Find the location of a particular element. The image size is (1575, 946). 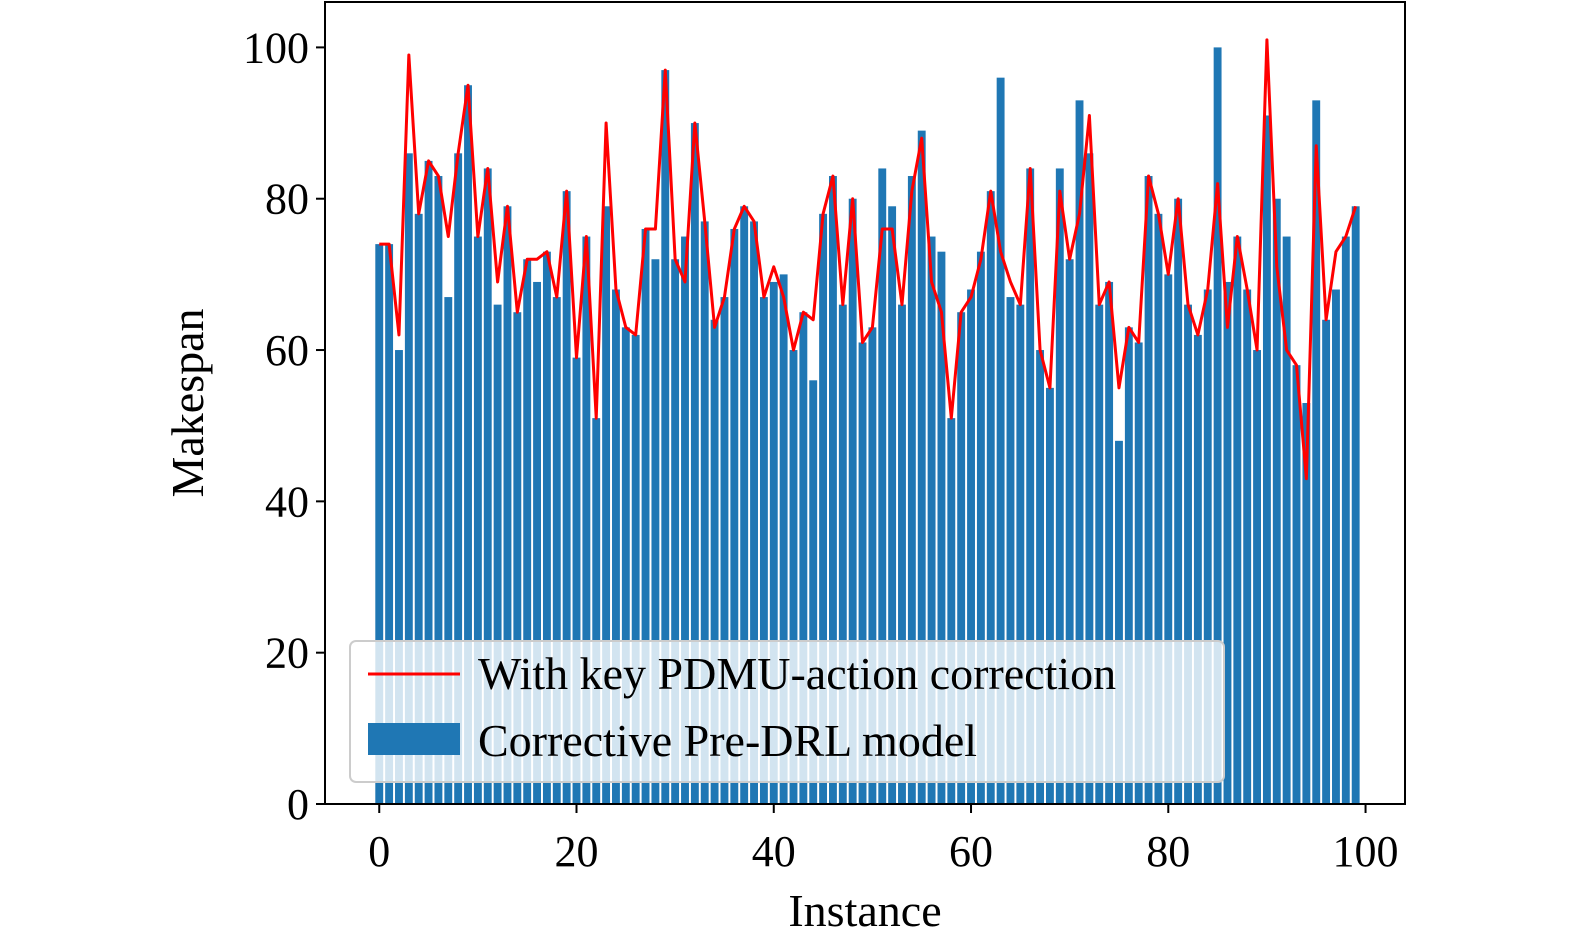

x-tick-label: 0 is located at coordinates (379, 851).